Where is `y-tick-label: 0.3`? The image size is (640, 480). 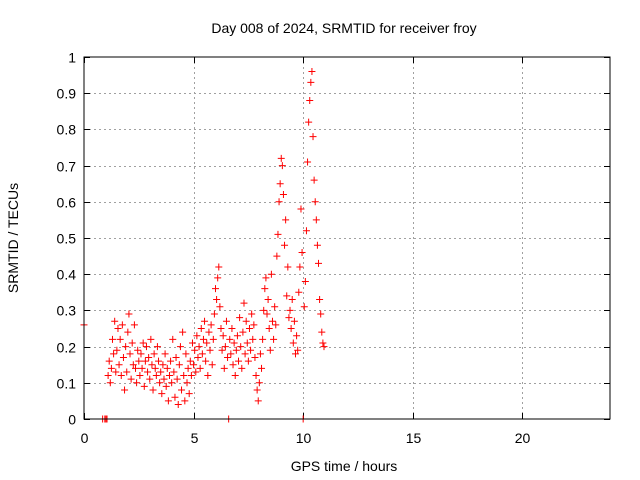 y-tick-label: 0.3 is located at coordinates (67, 311).